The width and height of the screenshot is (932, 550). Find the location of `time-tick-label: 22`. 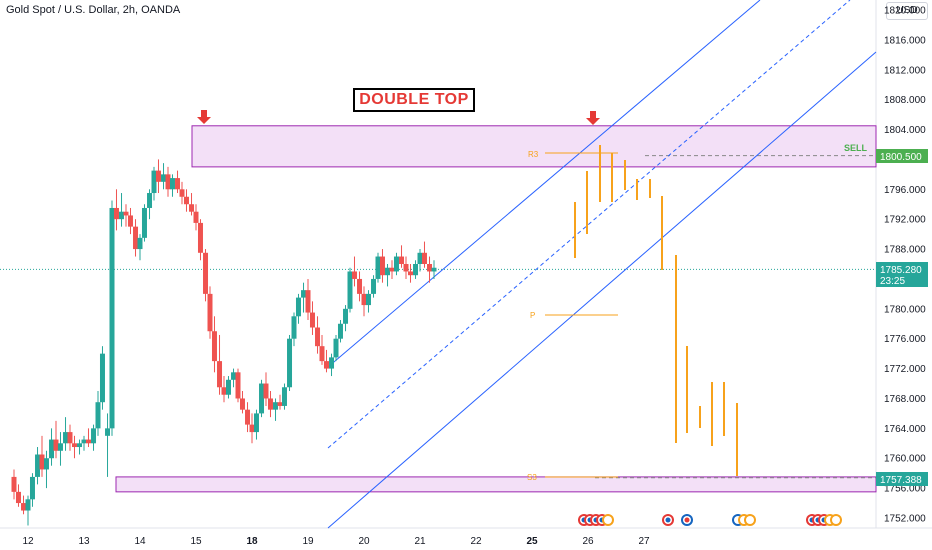

time-tick-label: 22 is located at coordinates (476, 541).